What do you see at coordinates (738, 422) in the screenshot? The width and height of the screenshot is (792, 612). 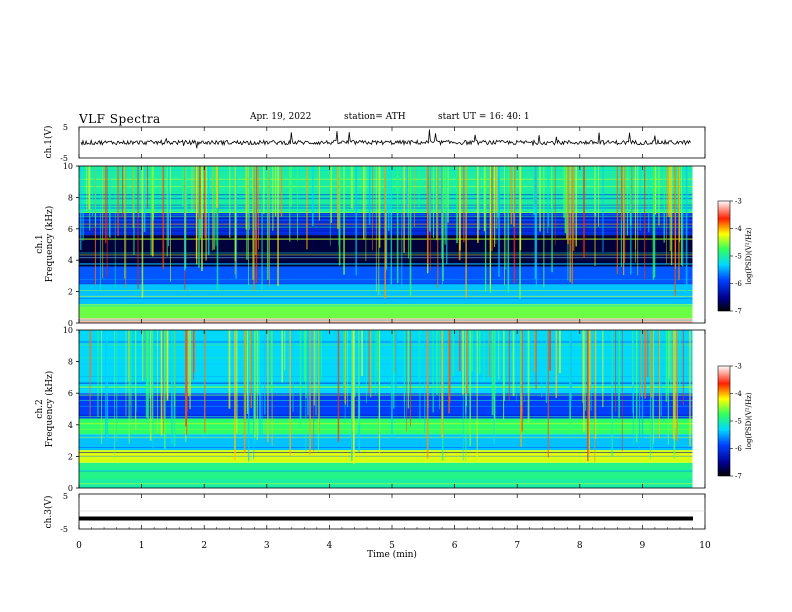 I see `ch2-colorbar-tick-2: -5` at bounding box center [738, 422].